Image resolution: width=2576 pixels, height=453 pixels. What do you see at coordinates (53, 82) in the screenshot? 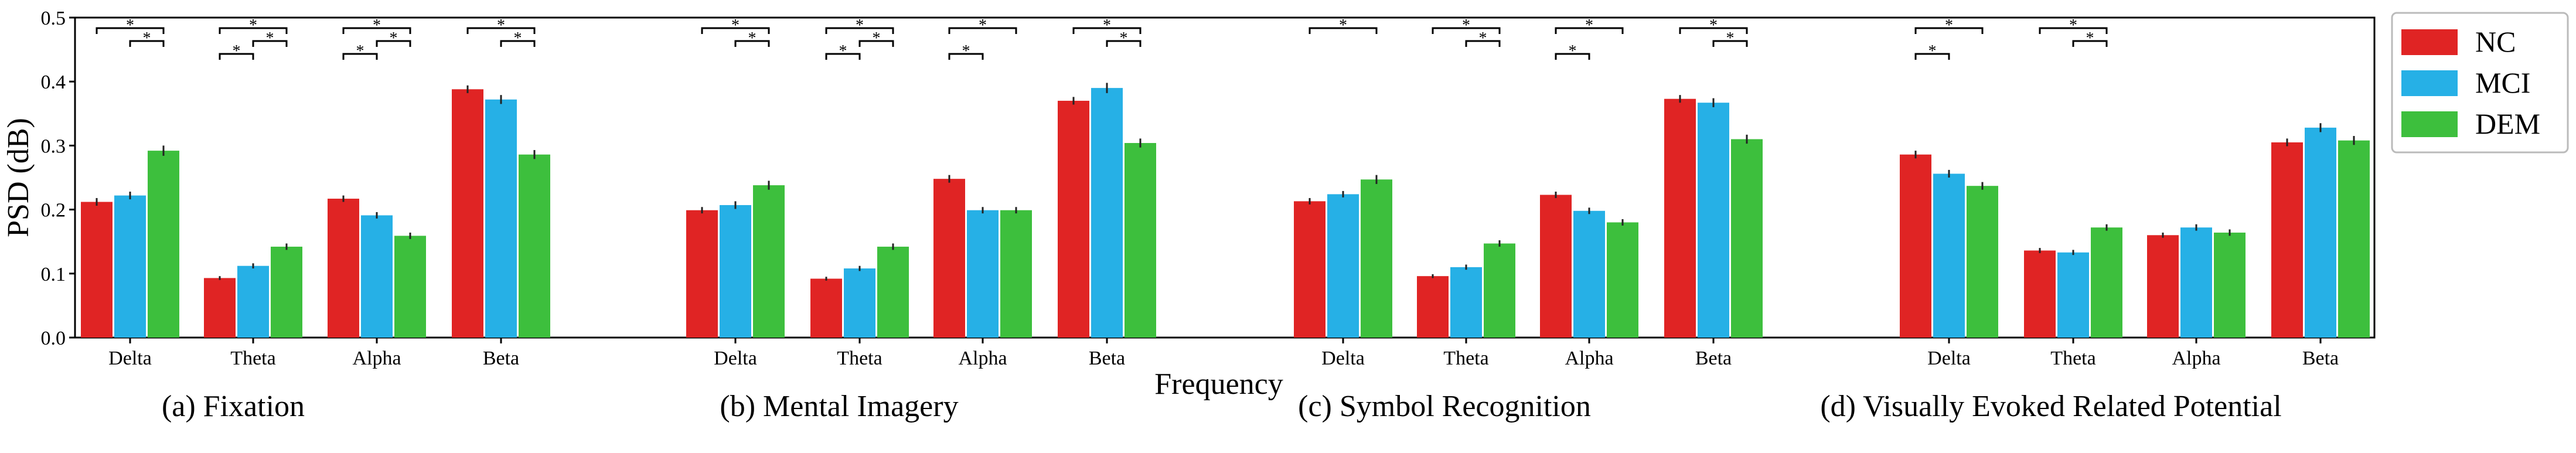
I see `y-tick-label: 0.4` at bounding box center [53, 82].